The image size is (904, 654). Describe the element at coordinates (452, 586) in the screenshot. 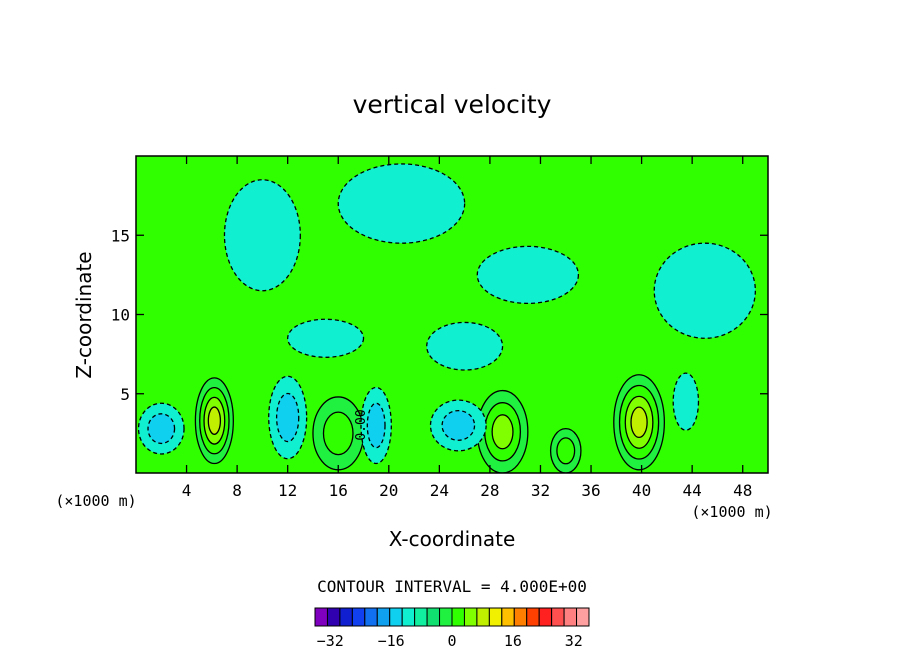

I see `contour-interval-text: CONTOUR INTERVAL = 4.000E+00` at that location.